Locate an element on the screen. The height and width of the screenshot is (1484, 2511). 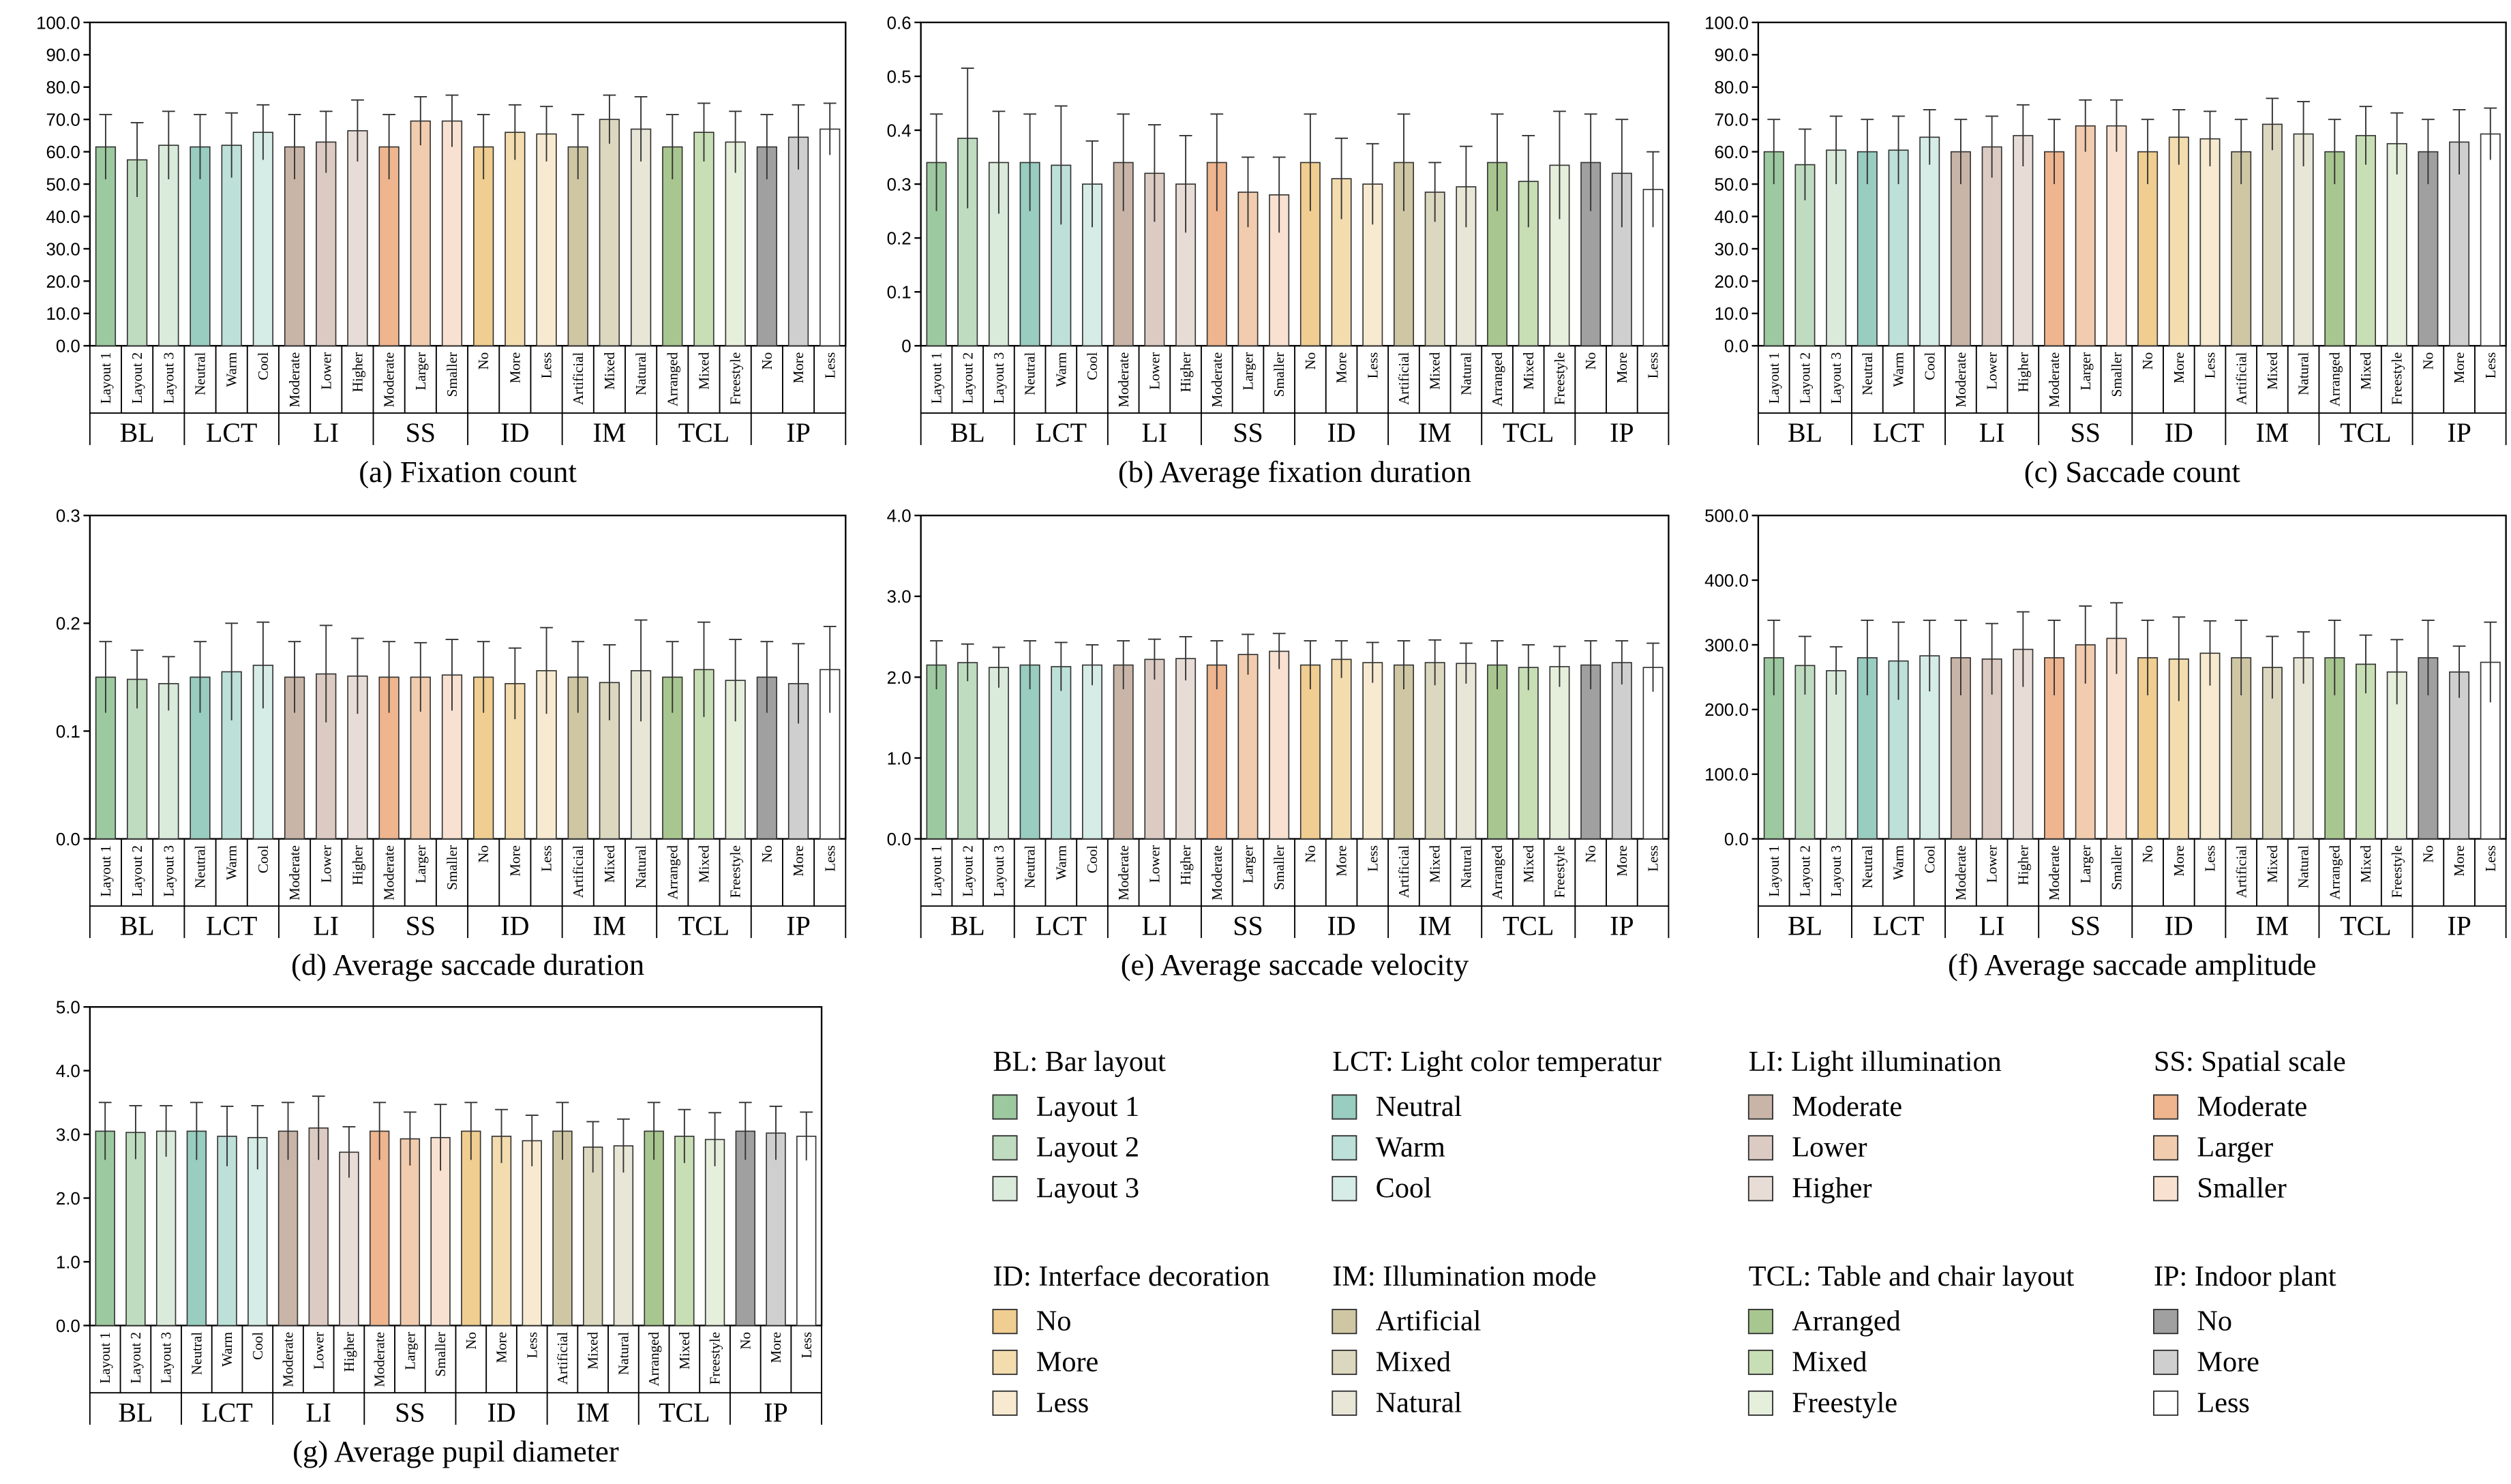
y-tick-label: 10.0 is located at coordinates (1732, 314).